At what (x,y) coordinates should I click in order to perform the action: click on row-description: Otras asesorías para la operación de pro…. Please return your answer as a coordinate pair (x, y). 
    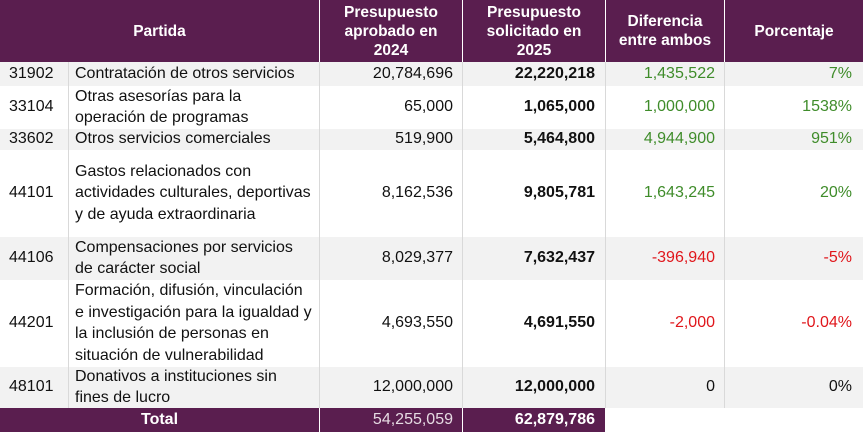
    Looking at the image, I should click on (162, 107).